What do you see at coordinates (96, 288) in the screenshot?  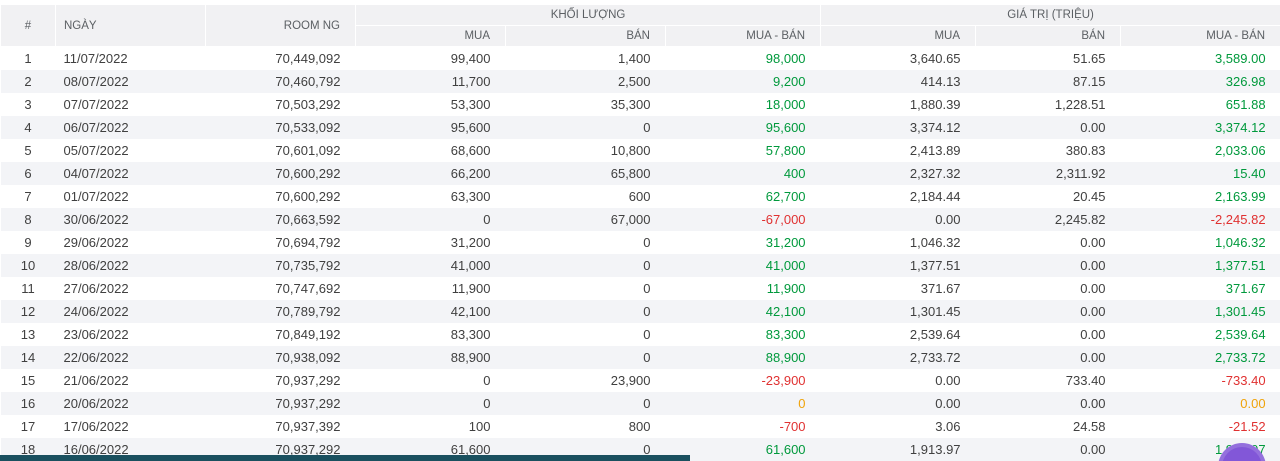 I see `cell-date: 27/06/2022` at bounding box center [96, 288].